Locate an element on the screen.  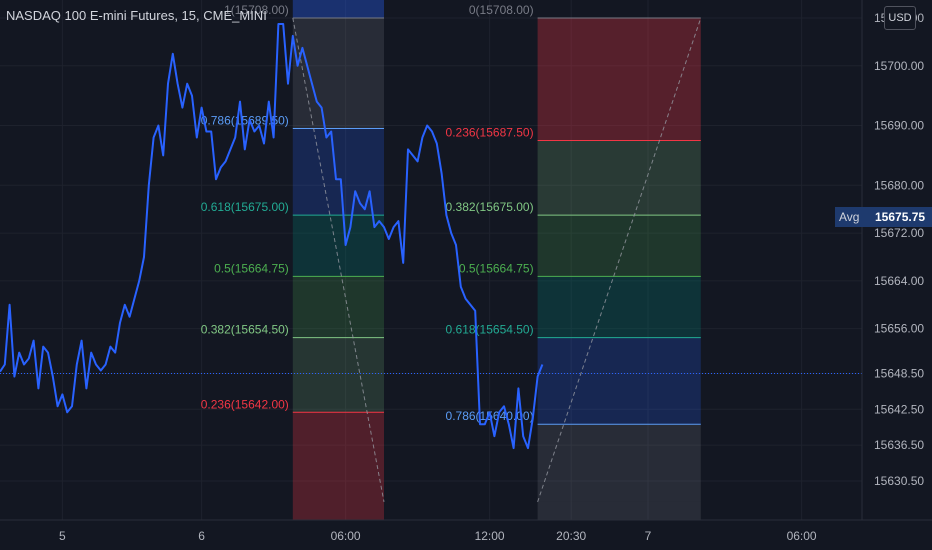
y-tick-label: 15672.00 is located at coordinates (899, 233).